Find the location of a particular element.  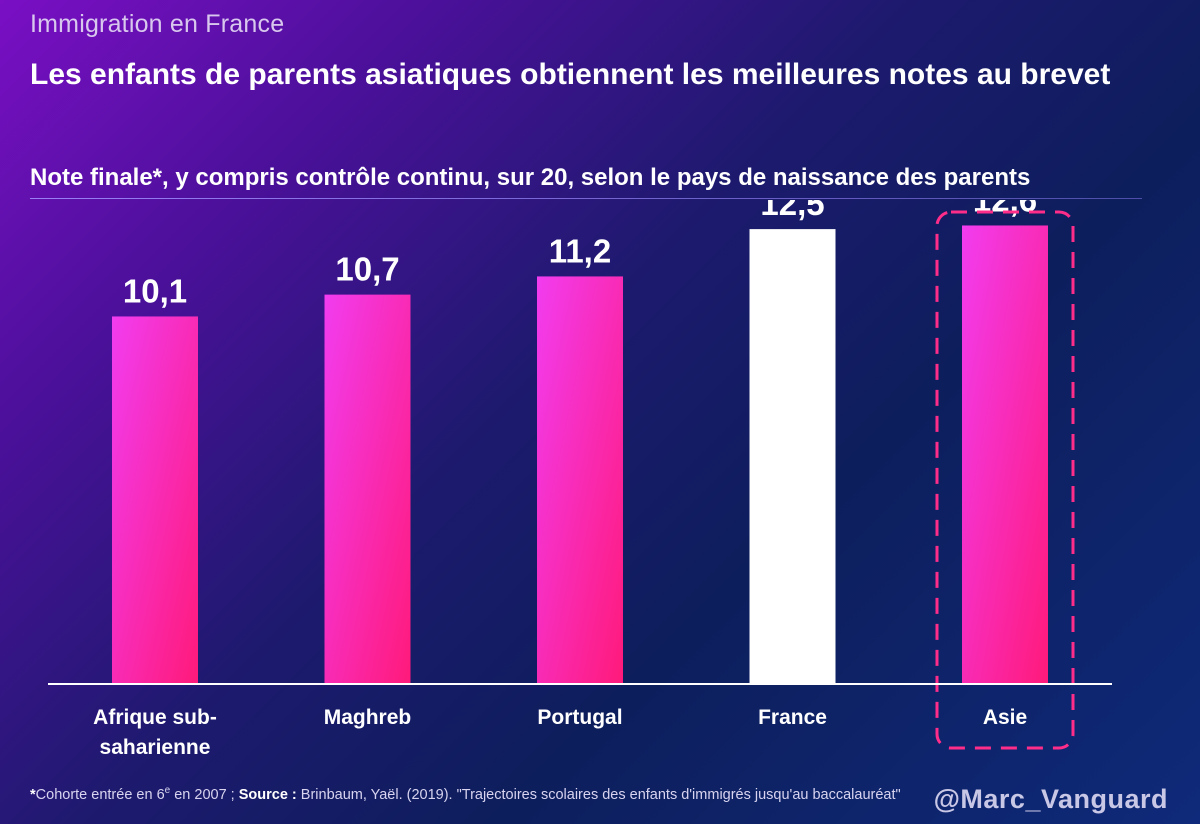

category-label: Portugal is located at coordinates (579, 717).